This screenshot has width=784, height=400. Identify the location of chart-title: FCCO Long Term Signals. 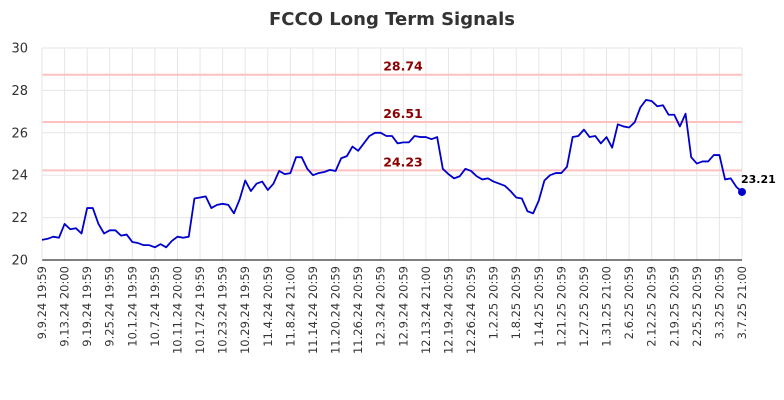
(392, 19).